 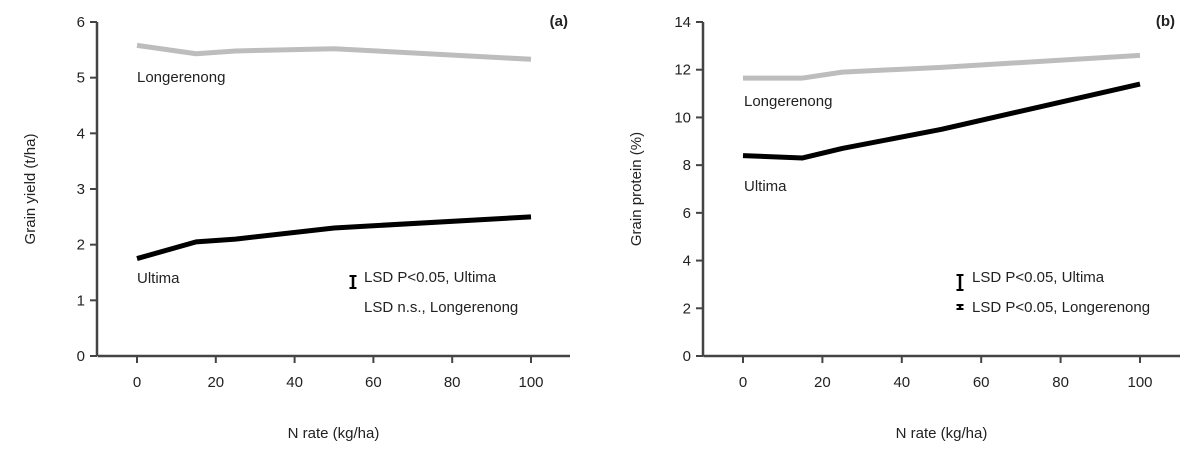 What do you see at coordinates (636, 189) in the screenshot?
I see `y-axis-label: Grain protein (%)` at bounding box center [636, 189].